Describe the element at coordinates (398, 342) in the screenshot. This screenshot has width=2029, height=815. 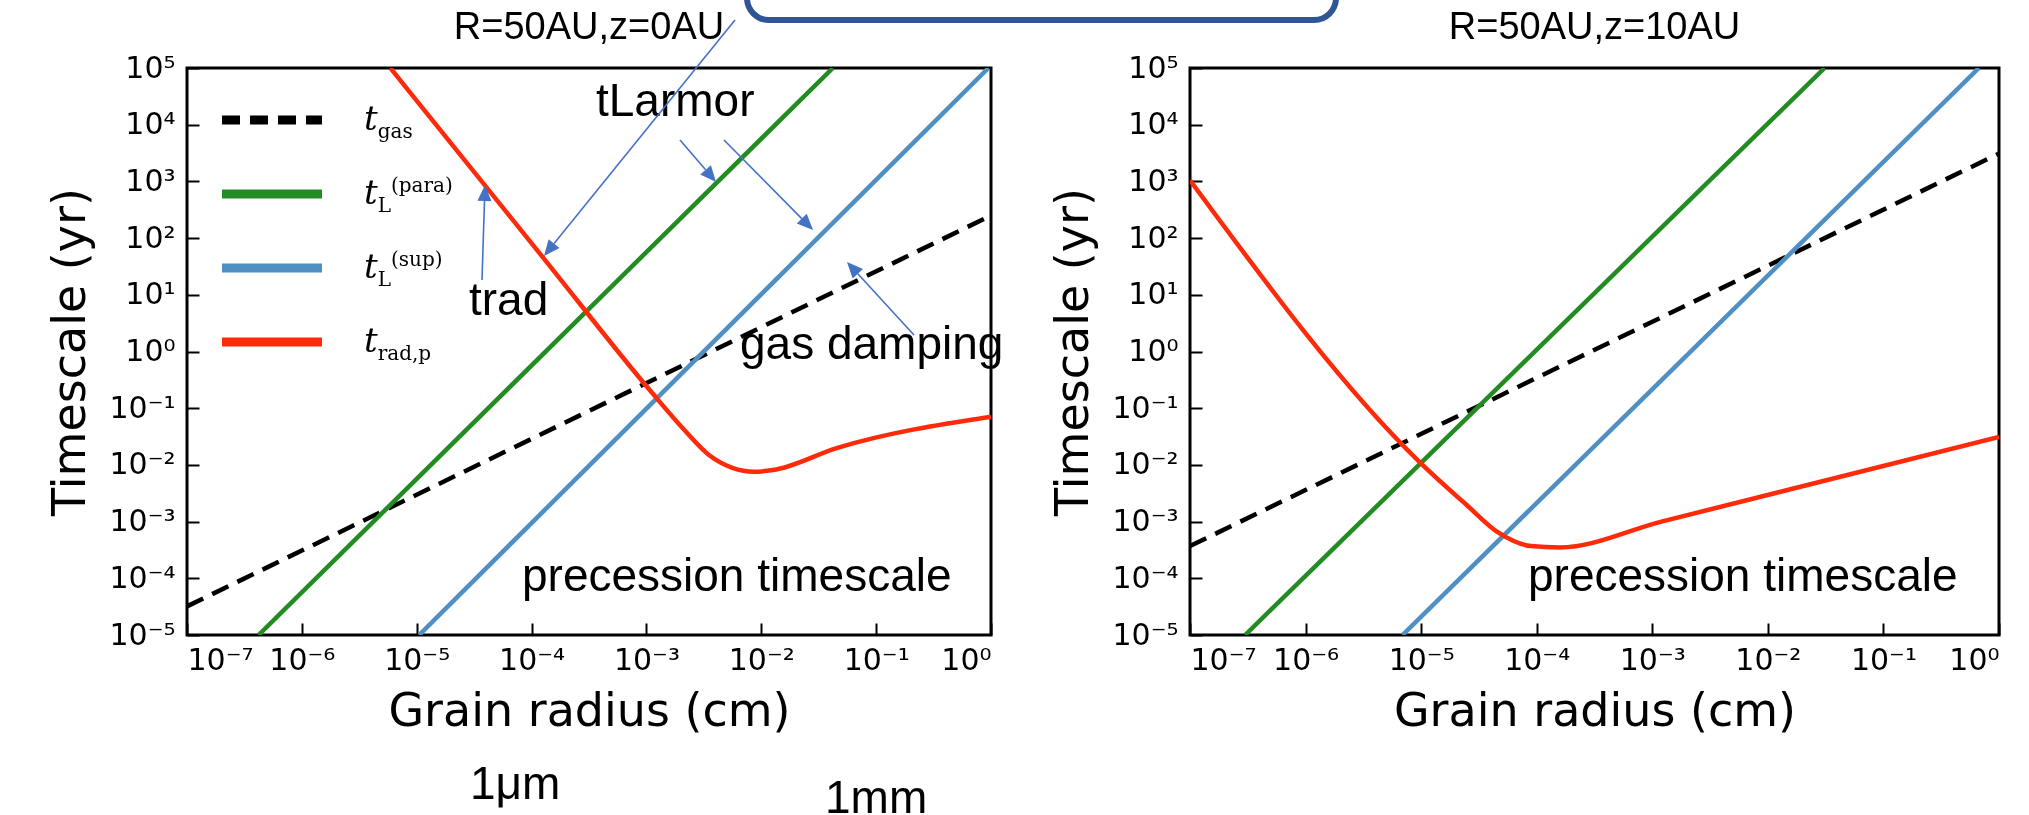
I see `legend-label: t$_{rad,p}$` at that location.